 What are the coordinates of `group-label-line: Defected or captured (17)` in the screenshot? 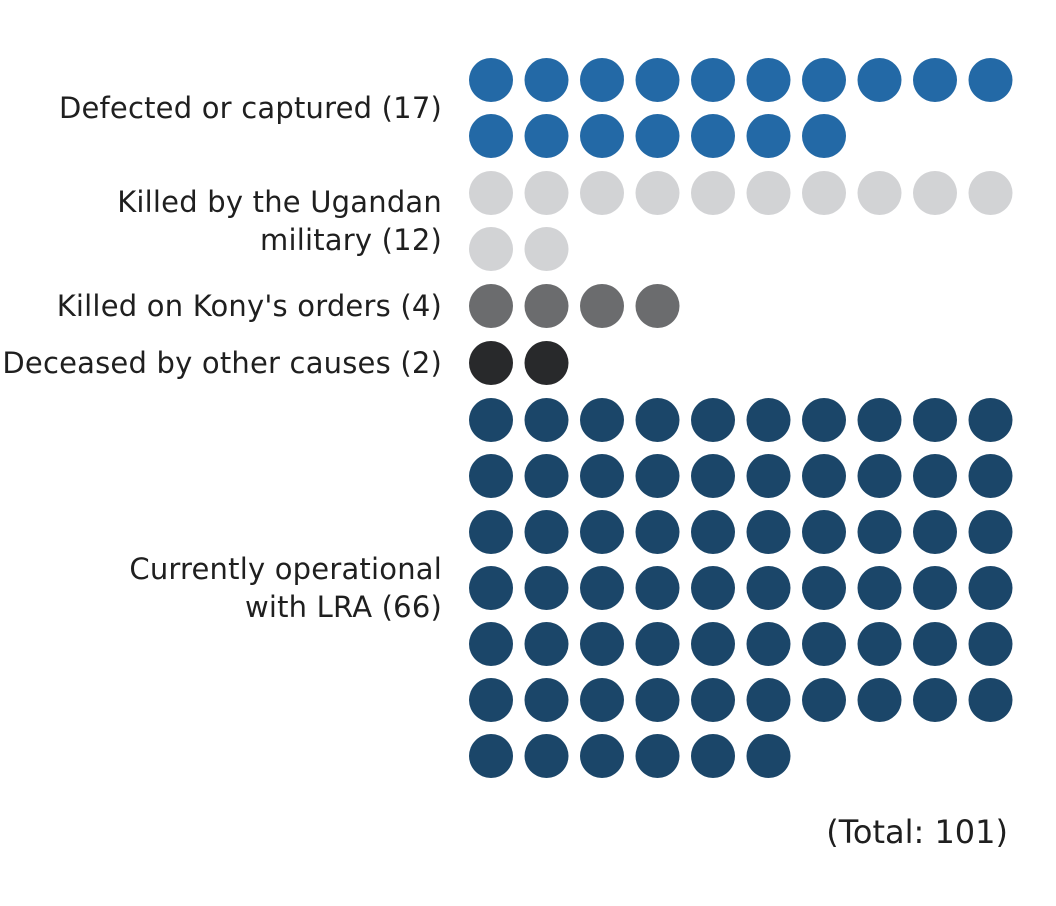 It's located at (250, 108).